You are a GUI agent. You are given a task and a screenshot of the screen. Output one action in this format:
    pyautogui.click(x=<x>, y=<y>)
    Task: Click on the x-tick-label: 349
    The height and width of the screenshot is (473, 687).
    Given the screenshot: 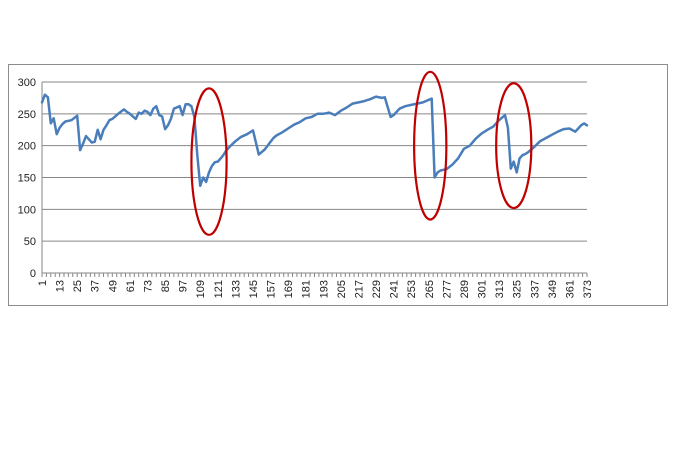 What is the action you would take?
    pyautogui.click(x=553, y=289)
    